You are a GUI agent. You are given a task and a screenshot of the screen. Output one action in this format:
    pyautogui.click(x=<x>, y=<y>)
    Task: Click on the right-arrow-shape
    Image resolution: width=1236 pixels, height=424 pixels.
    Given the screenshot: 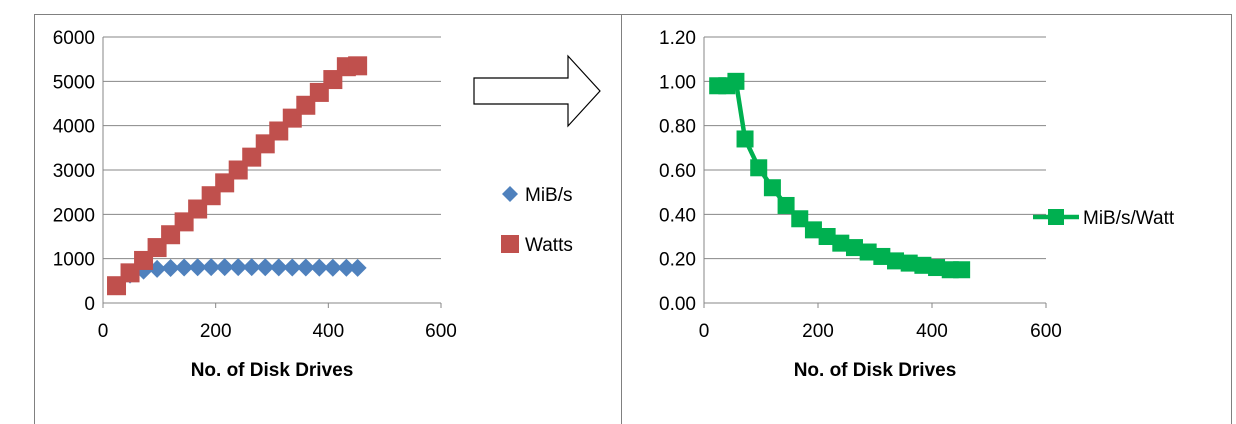 What is the action you would take?
    pyautogui.click(x=537, y=91)
    